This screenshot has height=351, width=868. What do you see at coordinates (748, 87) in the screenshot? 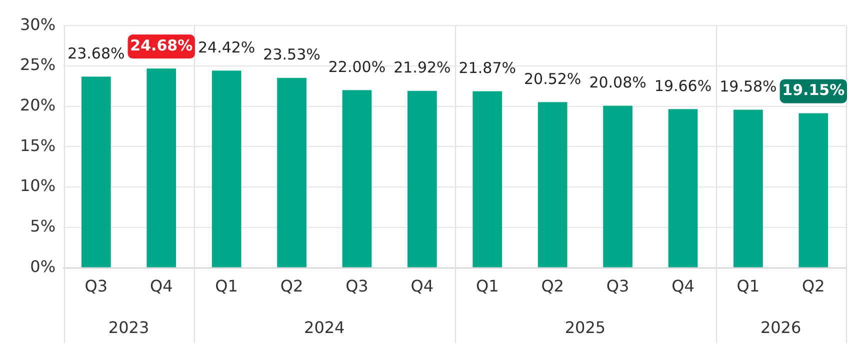
I see `data-label: 19.58%` at bounding box center [748, 87].